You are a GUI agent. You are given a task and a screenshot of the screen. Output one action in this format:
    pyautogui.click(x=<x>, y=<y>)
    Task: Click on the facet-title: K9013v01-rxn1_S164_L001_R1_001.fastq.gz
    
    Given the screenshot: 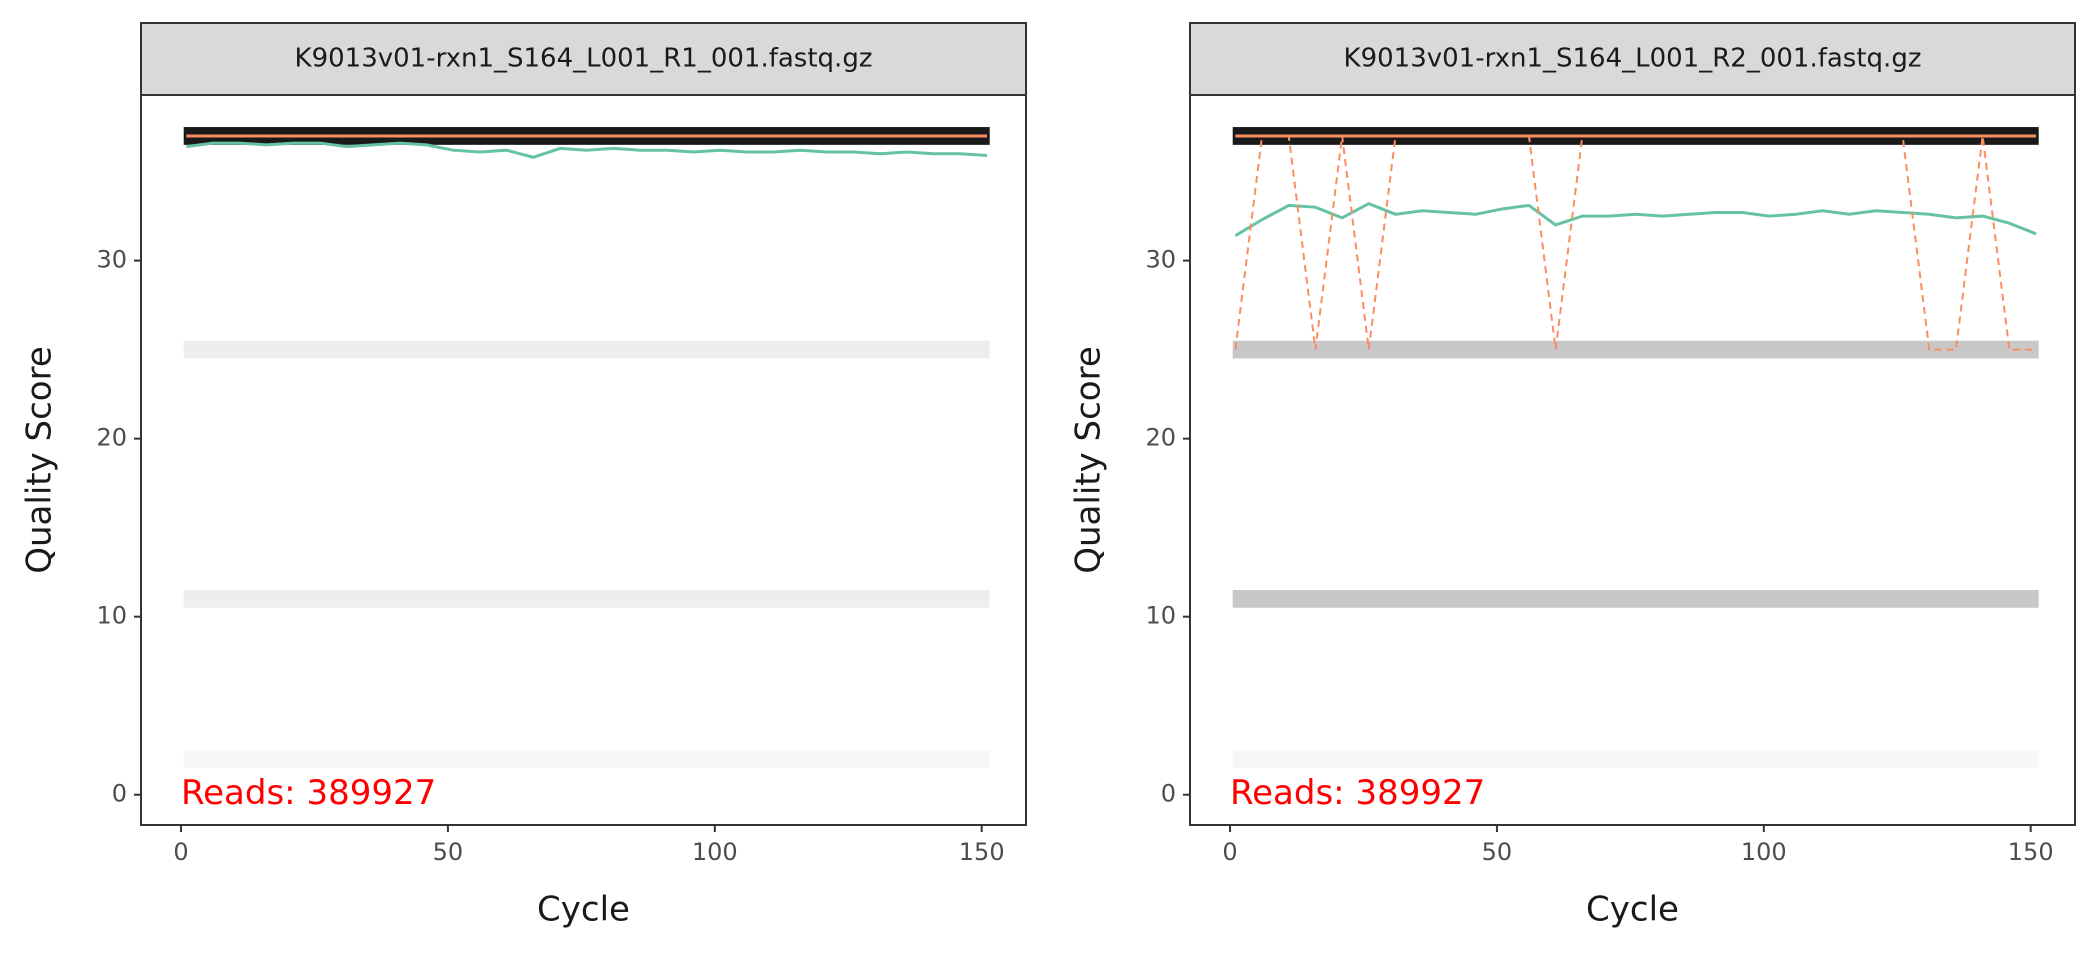 What is the action you would take?
    pyautogui.click(x=584, y=59)
    